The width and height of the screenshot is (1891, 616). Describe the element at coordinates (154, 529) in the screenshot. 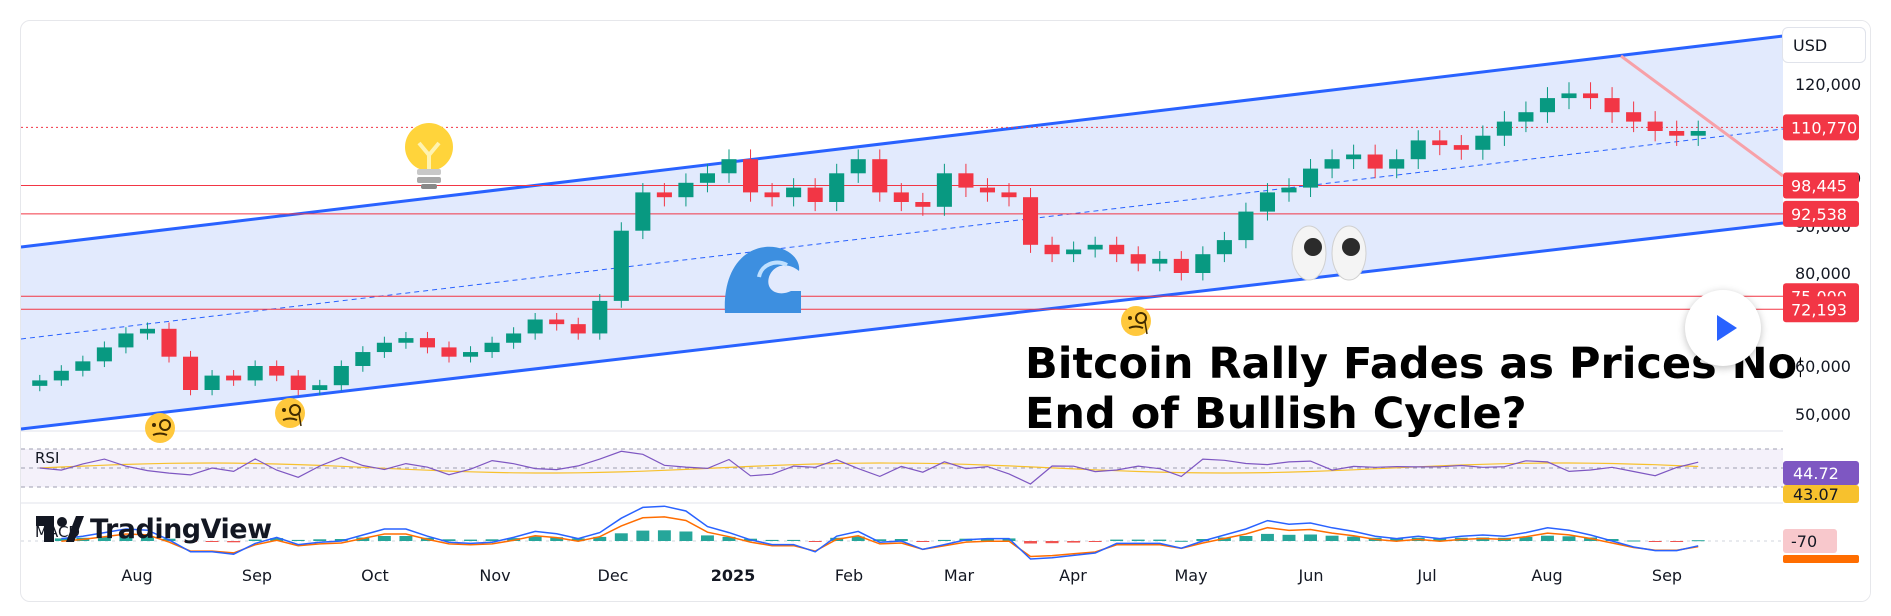

I see `tradingview-logo: TradingView` at that location.